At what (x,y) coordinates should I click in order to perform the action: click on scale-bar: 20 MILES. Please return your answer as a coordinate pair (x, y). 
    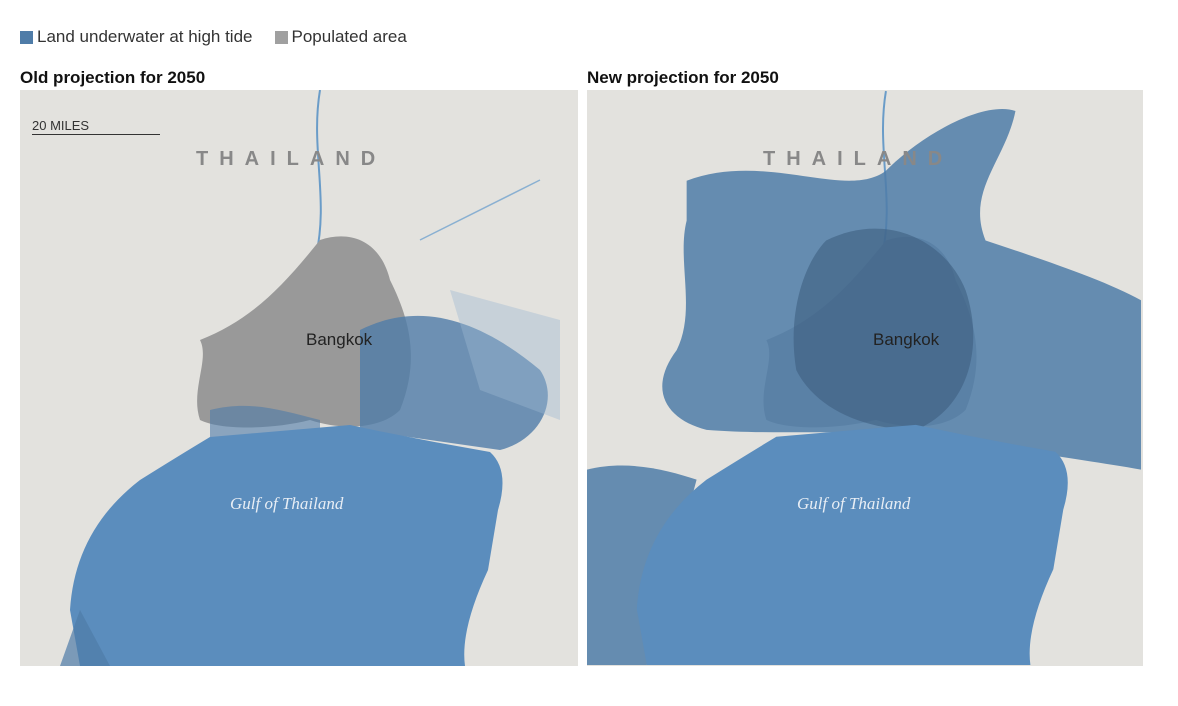
    Looking at the image, I should click on (96, 126).